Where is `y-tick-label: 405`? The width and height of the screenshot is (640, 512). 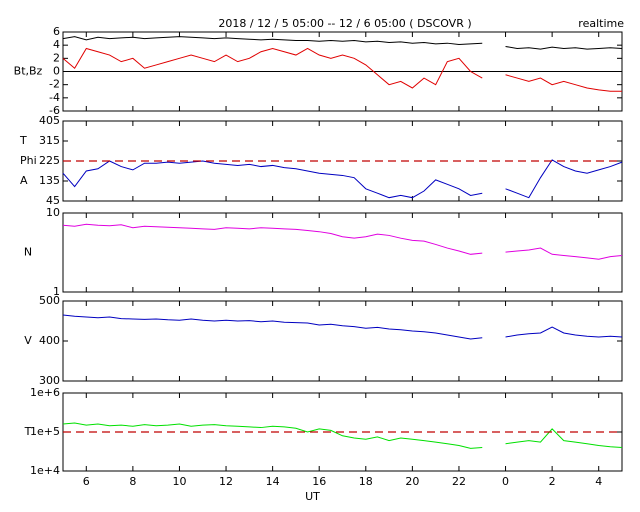 y-tick-label: 405 is located at coordinates (49, 120).